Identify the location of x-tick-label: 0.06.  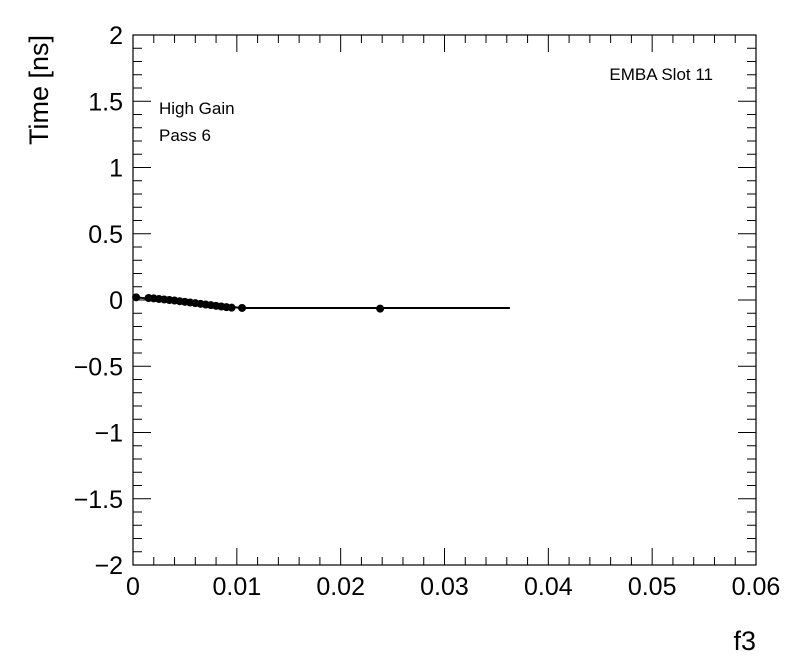
(756, 587).